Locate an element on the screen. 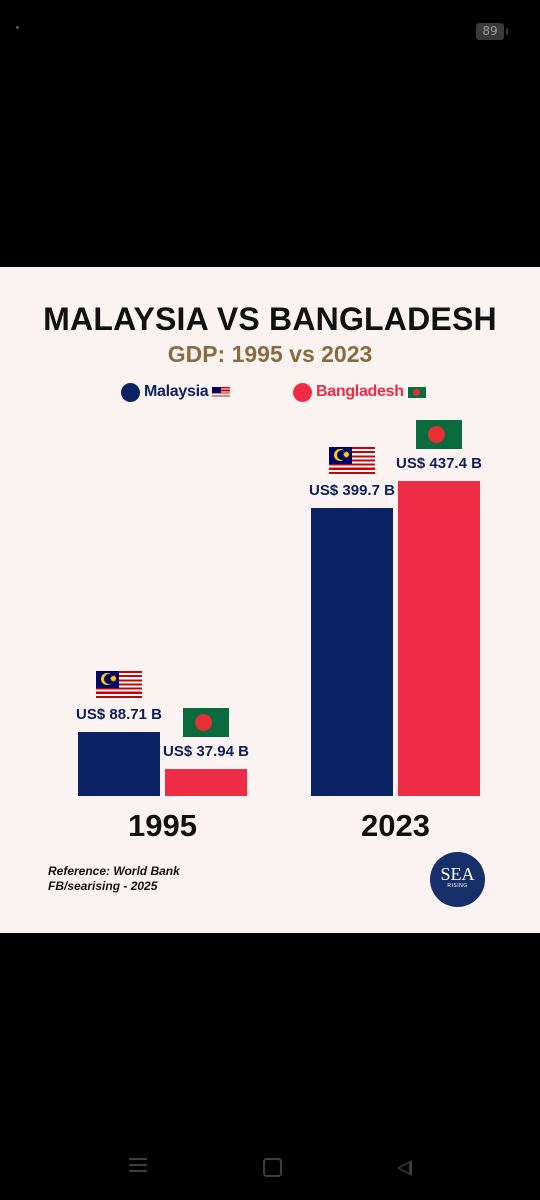 This screenshot has width=540, height=1200. data-label-bangladesh-1995: US$ 37.94 B is located at coordinates (206, 751).